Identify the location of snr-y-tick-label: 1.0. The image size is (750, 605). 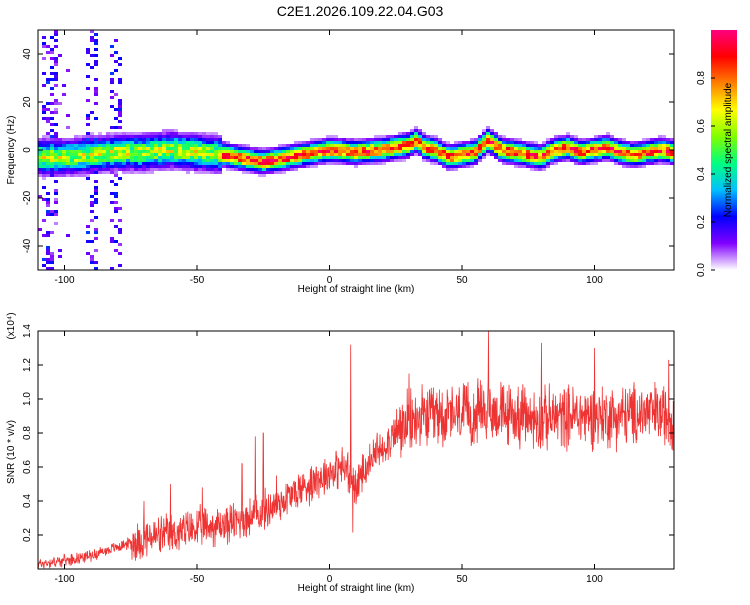
(27, 399).